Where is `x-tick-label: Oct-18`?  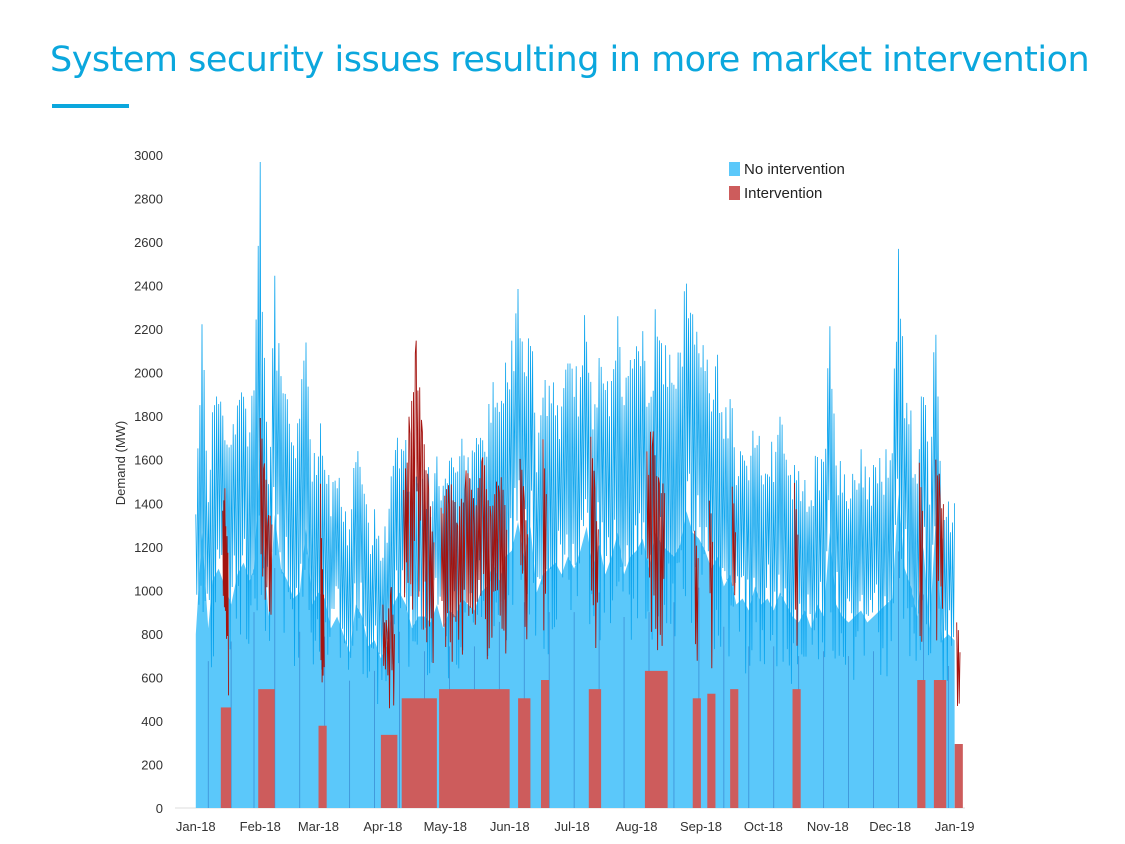 x-tick-label: Oct-18 is located at coordinates (763, 826).